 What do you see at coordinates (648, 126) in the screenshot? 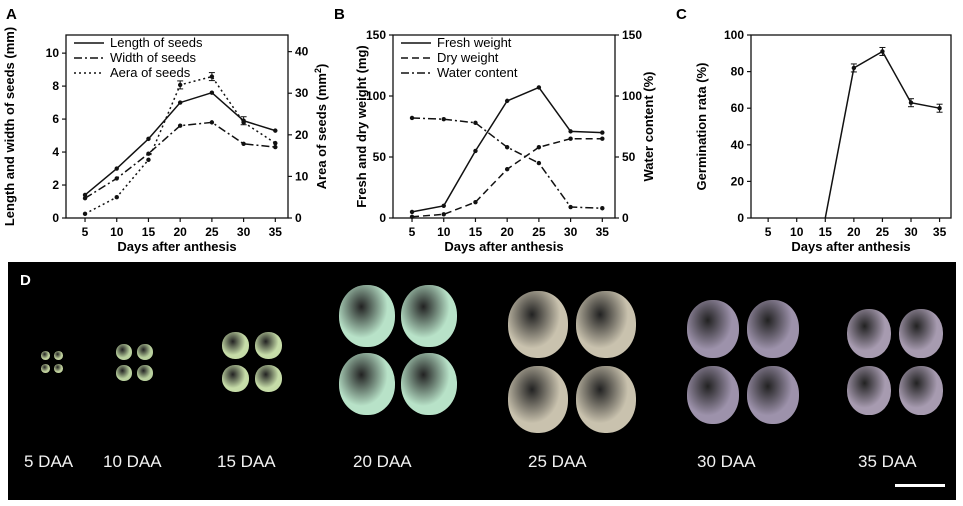
I see `y2-axis-label: Water content (%)` at bounding box center [648, 126].